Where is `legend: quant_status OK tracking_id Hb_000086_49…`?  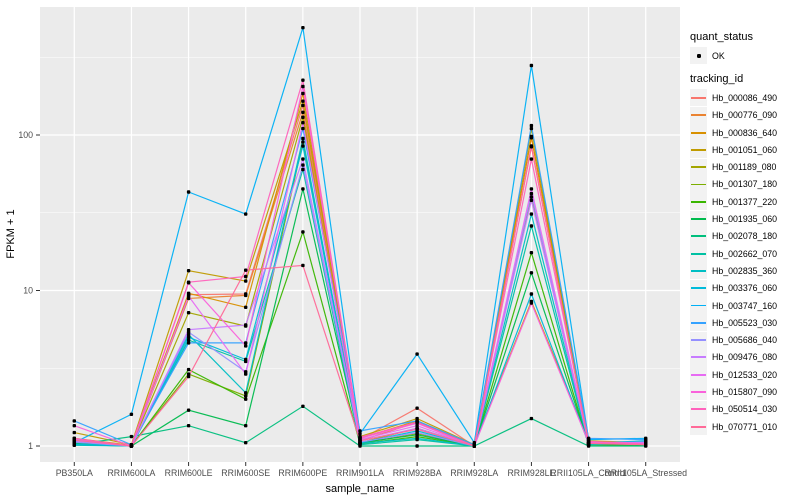 legend: quant_status OK tracking_id Hb_000086_49… is located at coordinates (745, 237).